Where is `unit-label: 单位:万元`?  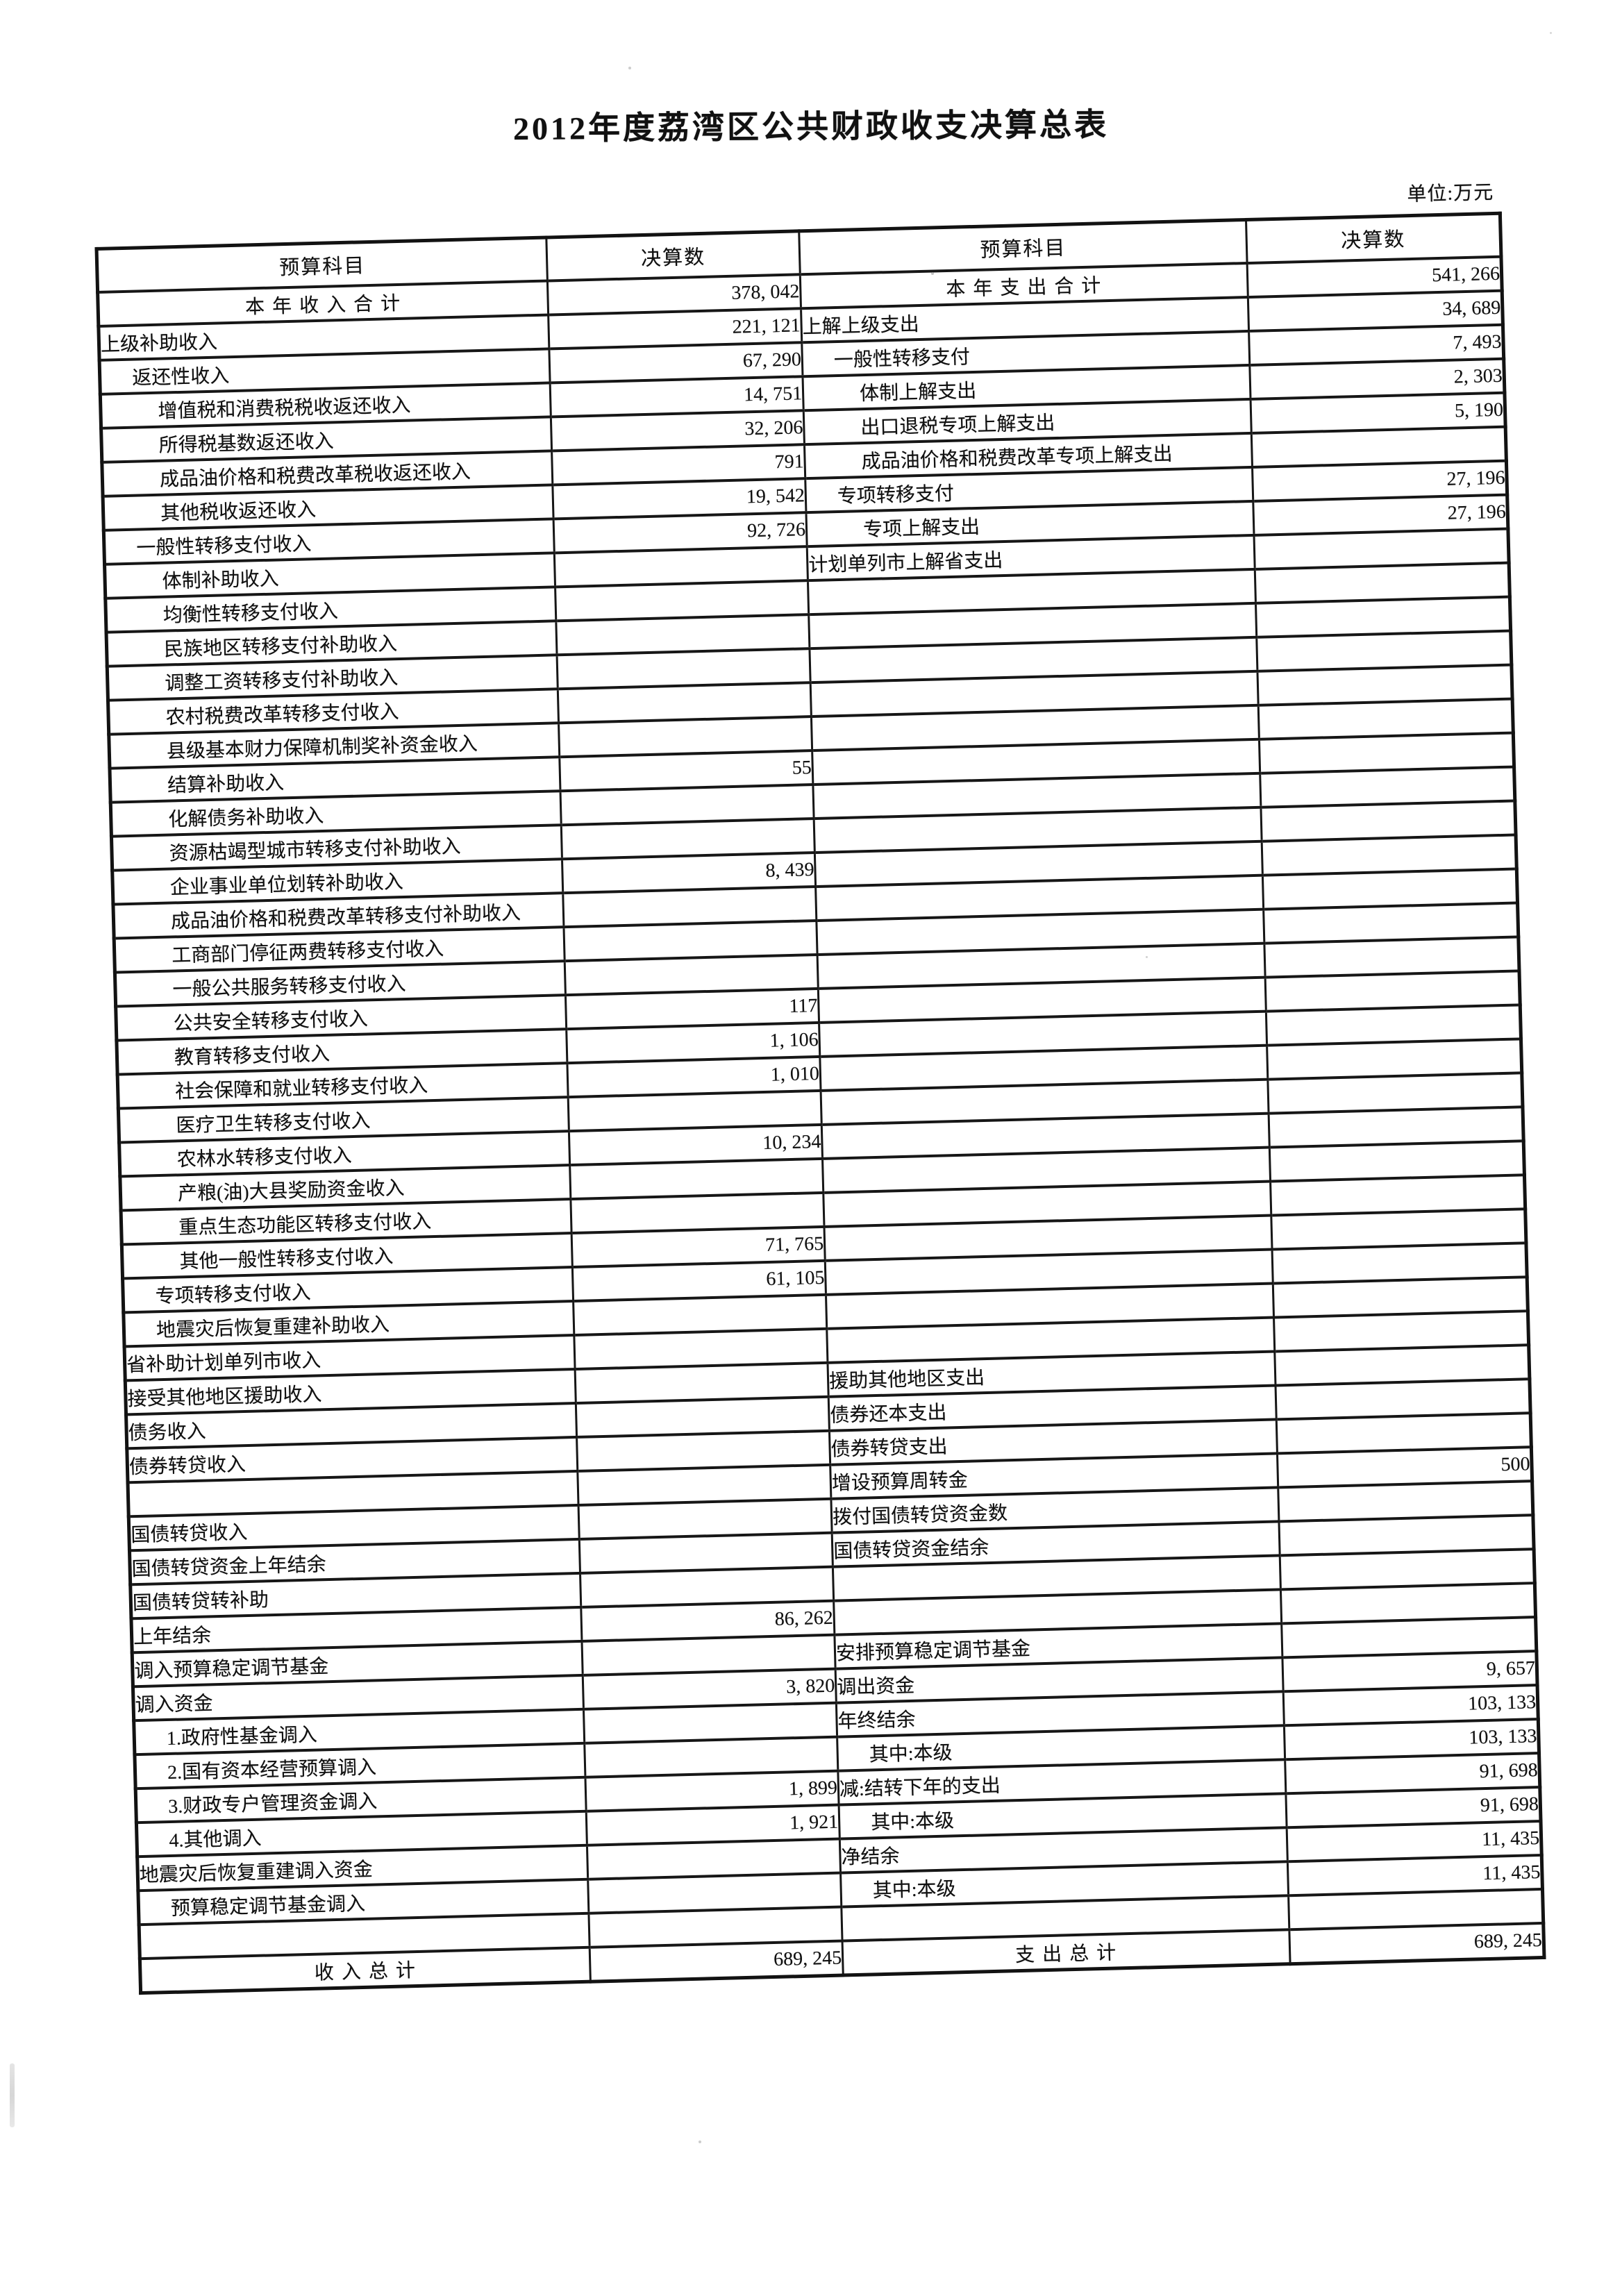
unit-label: 单位:万元 is located at coordinates (1450, 193).